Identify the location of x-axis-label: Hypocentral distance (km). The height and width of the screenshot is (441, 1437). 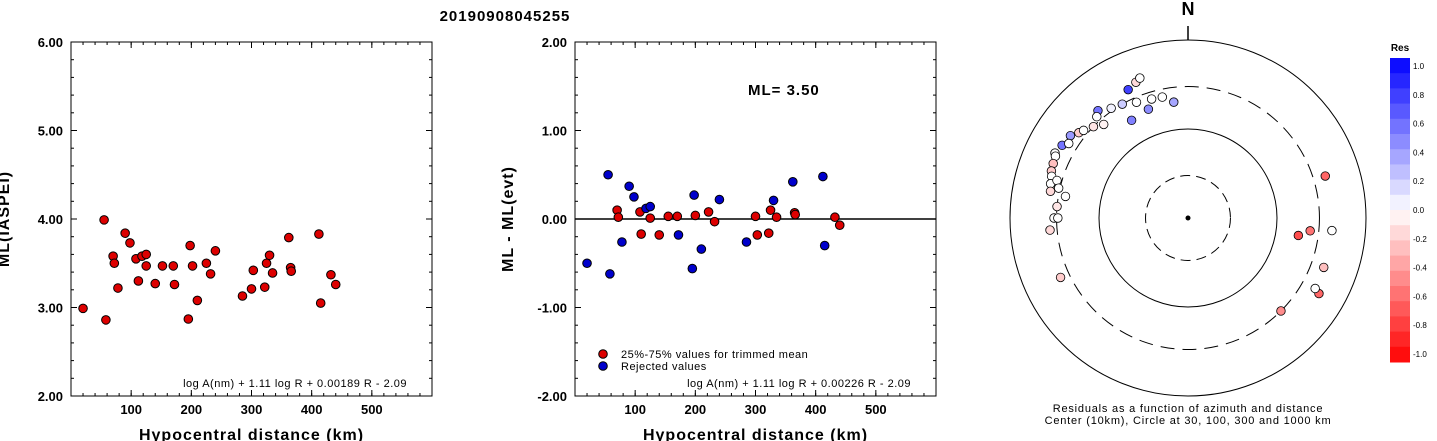
(755, 434).